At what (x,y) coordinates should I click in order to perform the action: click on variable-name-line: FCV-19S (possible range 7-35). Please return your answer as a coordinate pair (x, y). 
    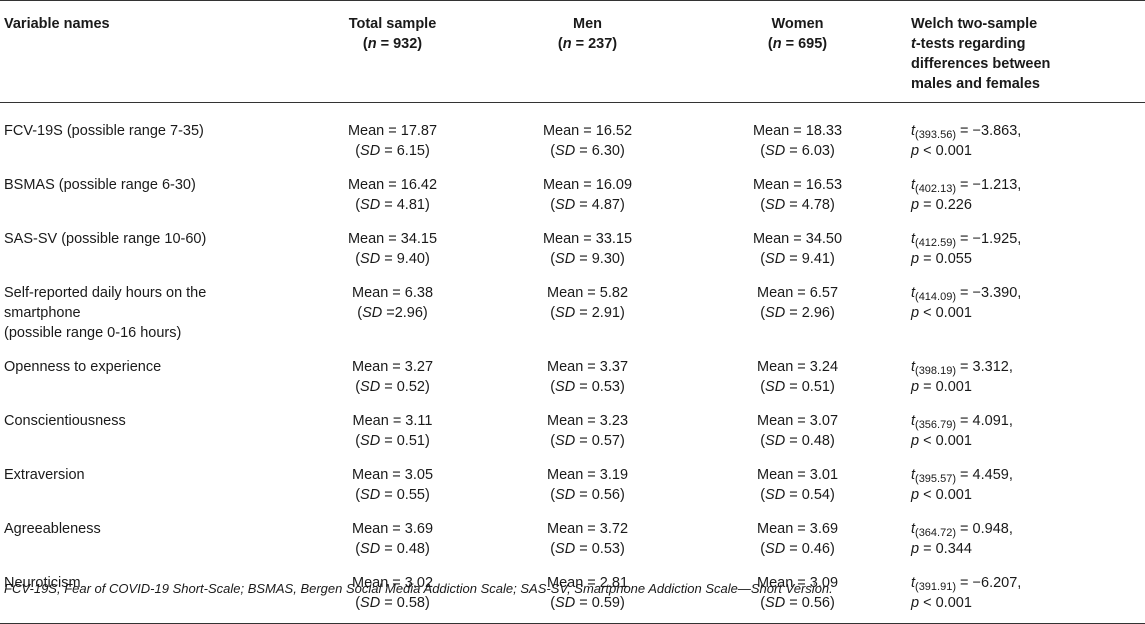
    Looking at the image, I should click on (104, 131).